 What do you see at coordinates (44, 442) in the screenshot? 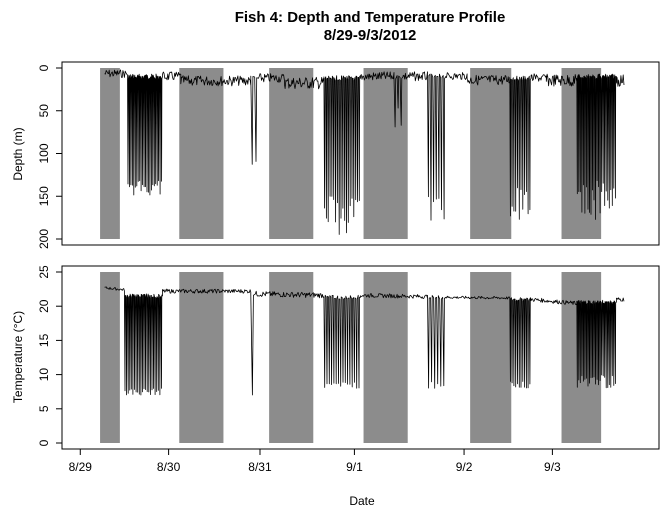
I see `temperature-y-tick-label: 0` at bounding box center [44, 442].